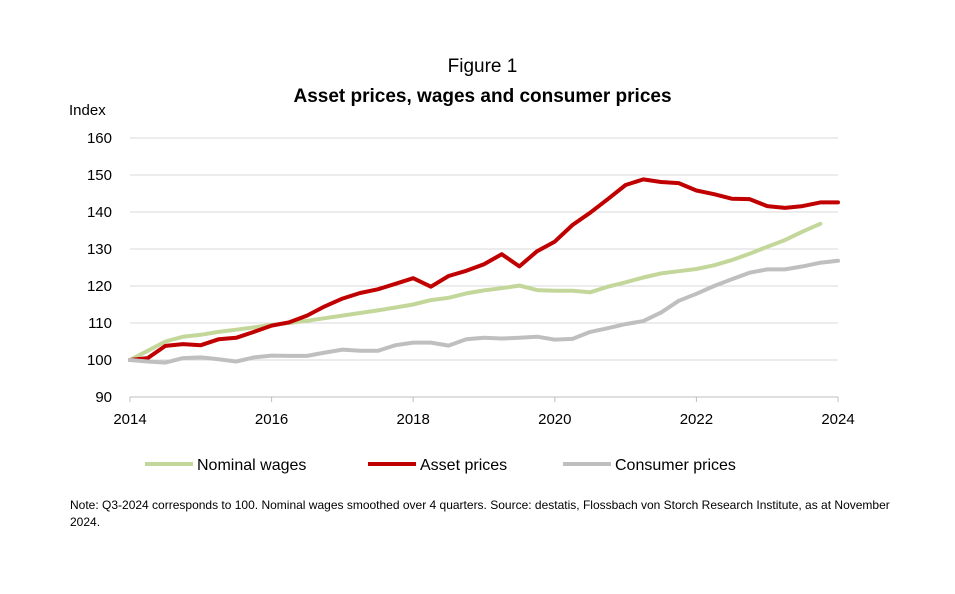 The image size is (955, 594). What do you see at coordinates (554, 419) in the screenshot?
I see `x-tick-label: 2020` at bounding box center [554, 419].